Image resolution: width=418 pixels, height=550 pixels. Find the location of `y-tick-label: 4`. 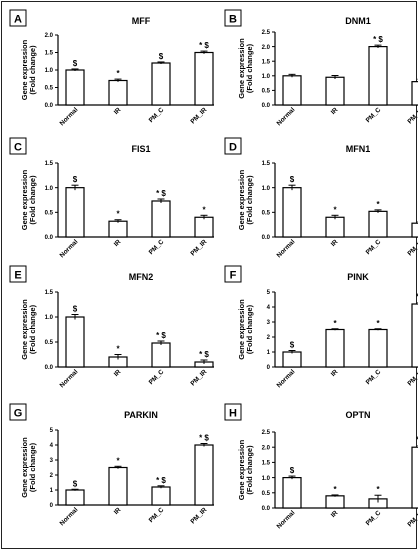

y-tick-label: 4 is located at coordinates (52, 446).